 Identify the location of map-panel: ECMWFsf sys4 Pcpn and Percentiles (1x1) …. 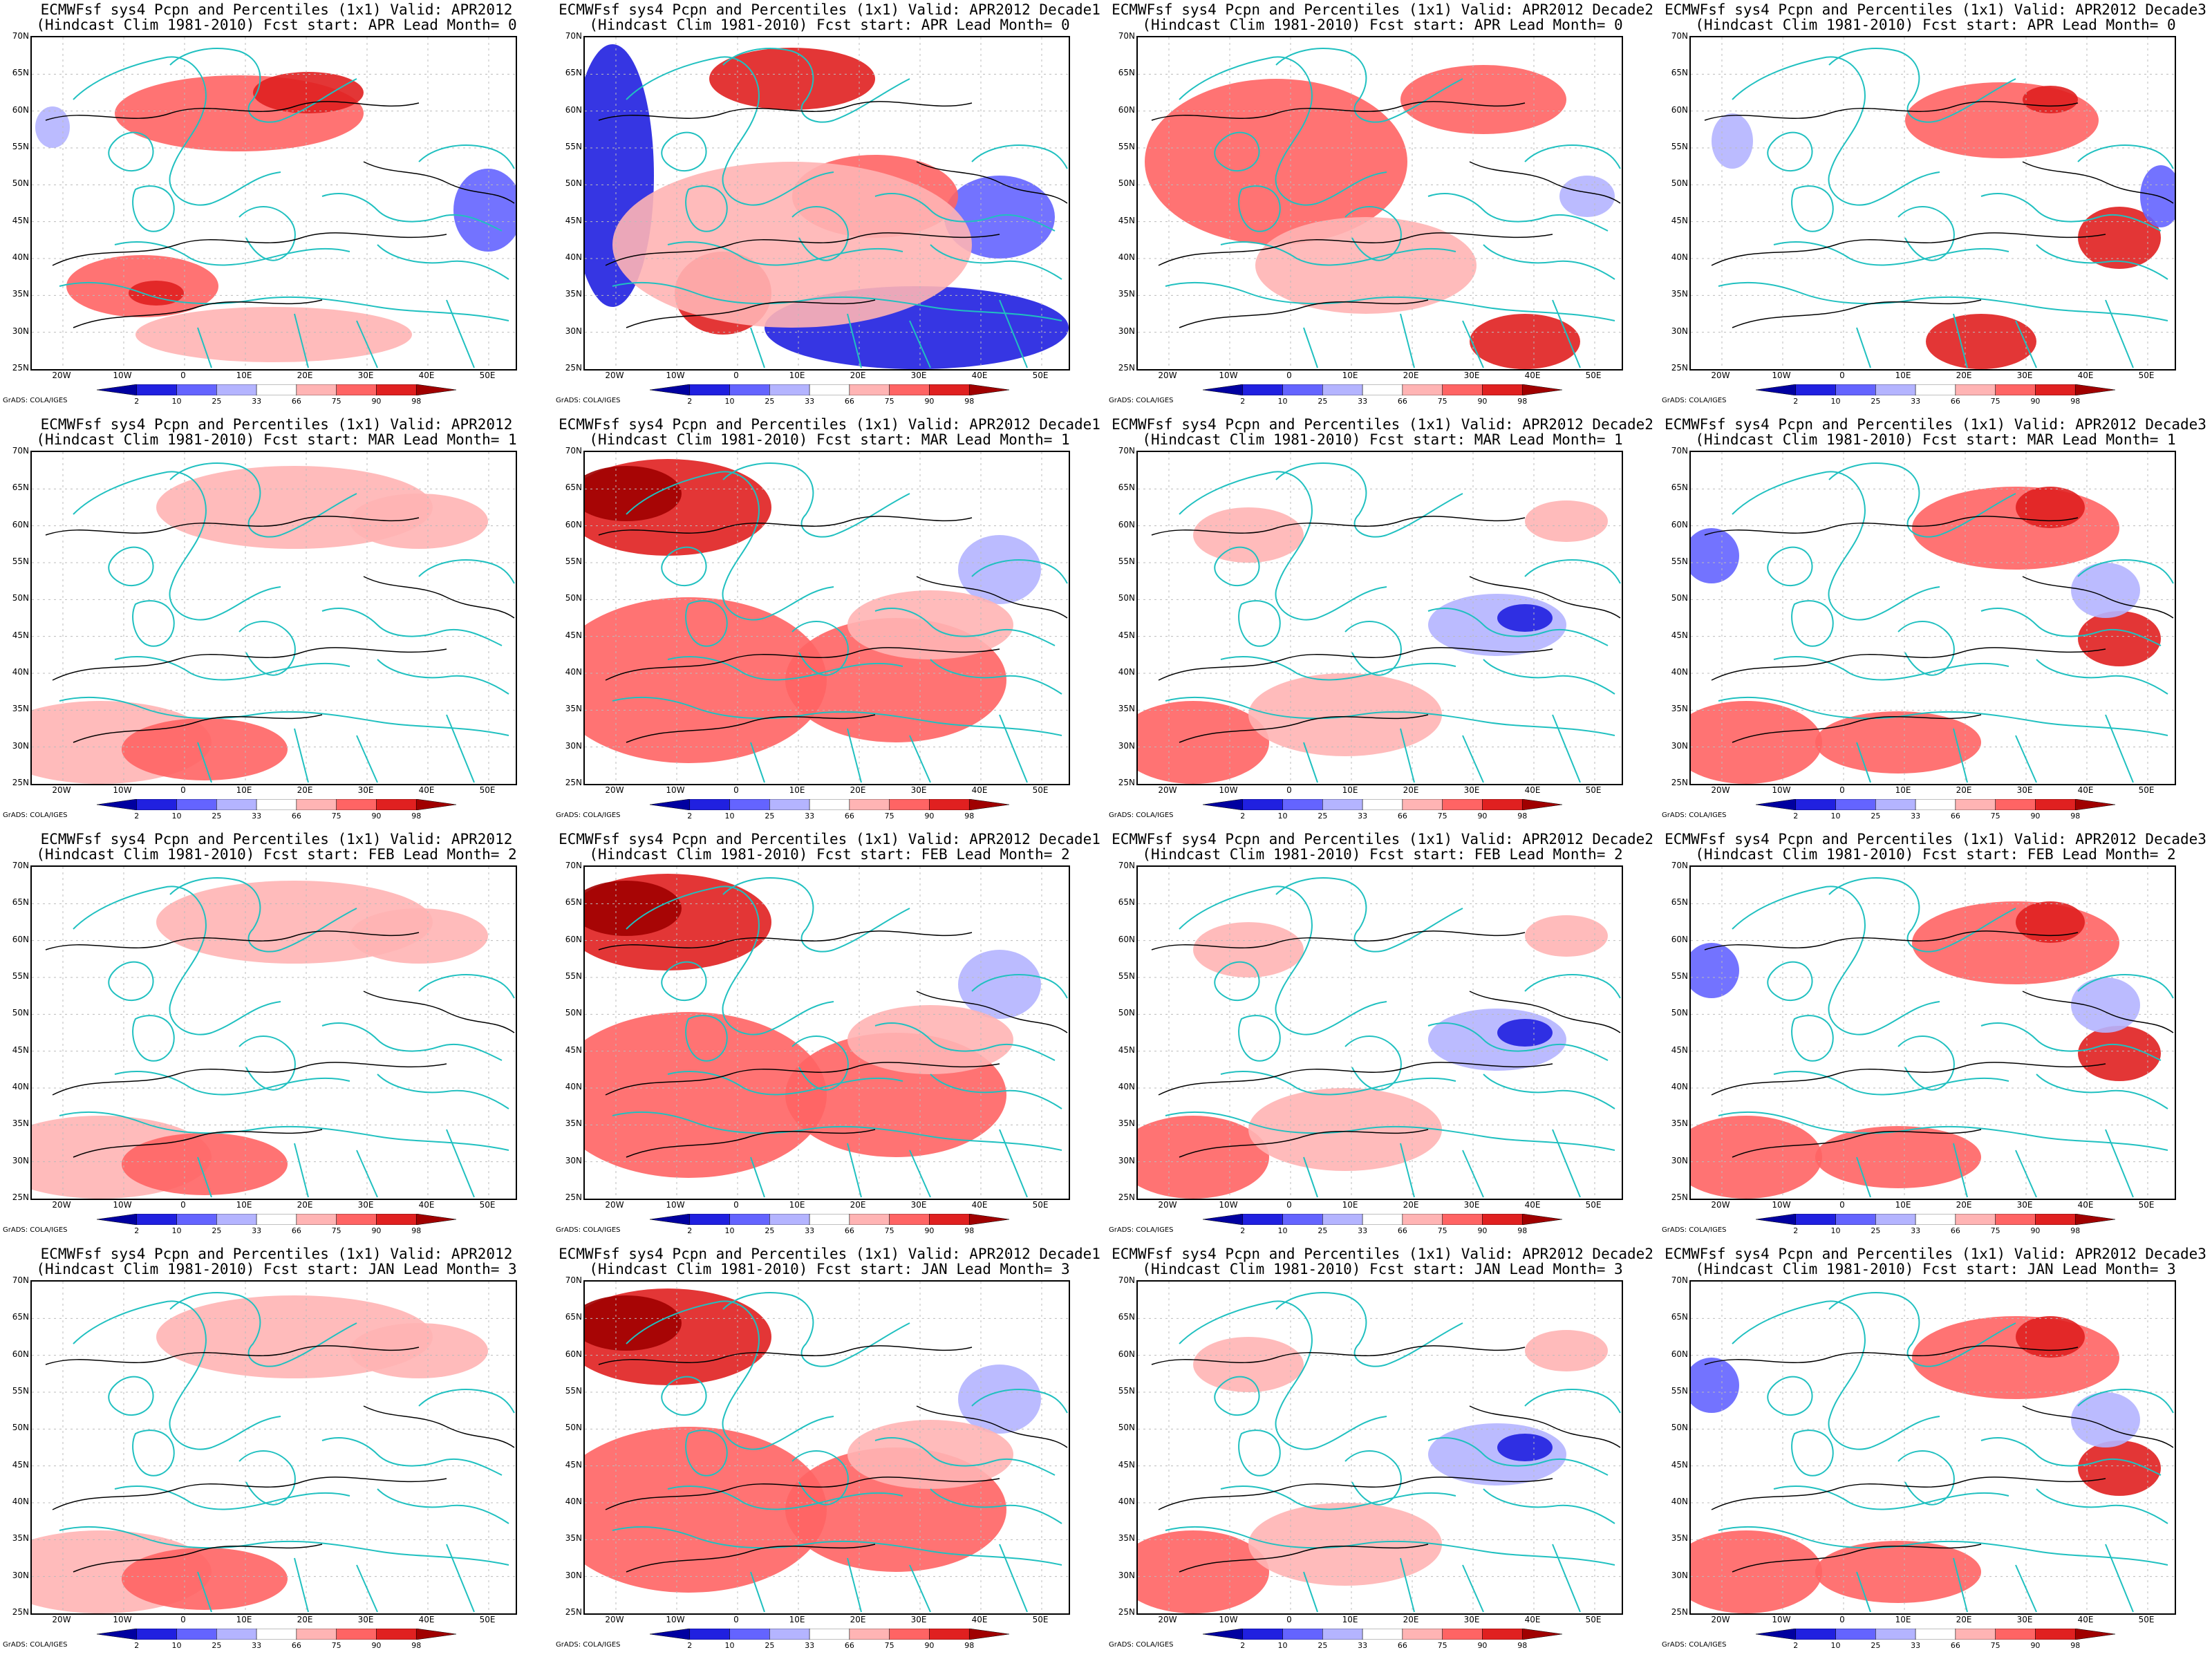
(1382, 1037).